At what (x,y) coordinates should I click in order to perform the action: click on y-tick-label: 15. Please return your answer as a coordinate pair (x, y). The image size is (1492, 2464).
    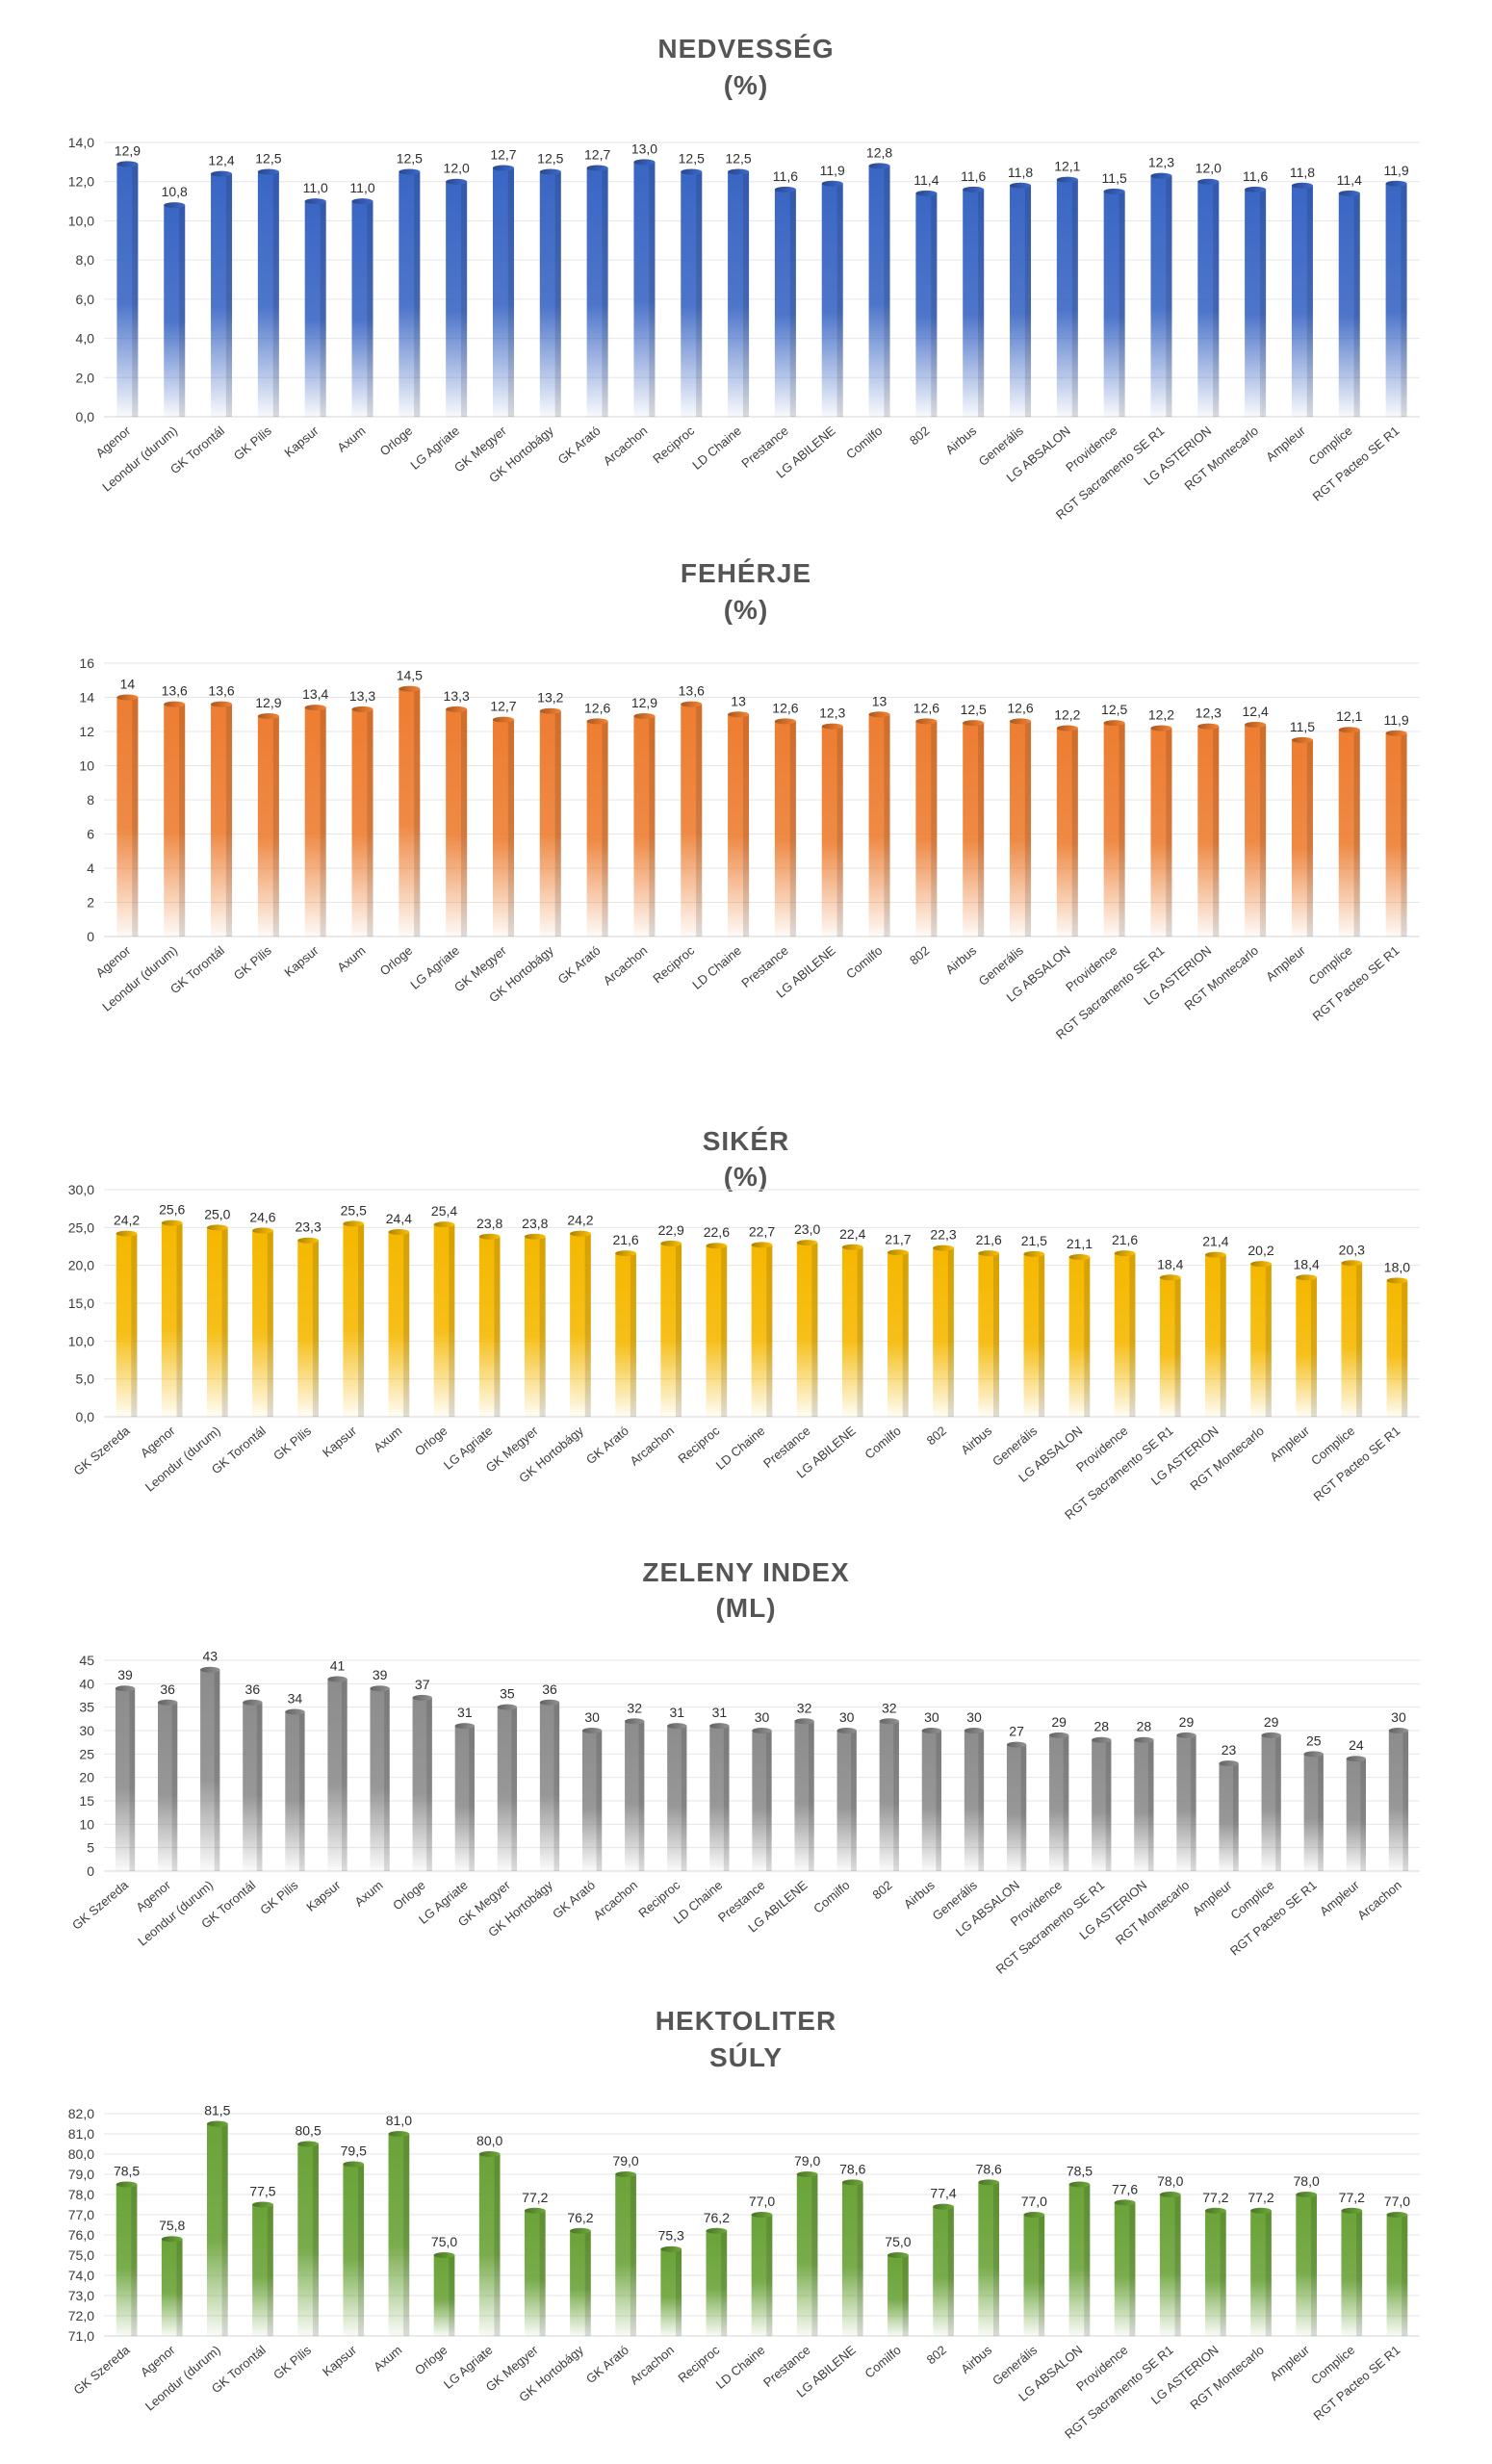
    Looking at the image, I should click on (86, 1801).